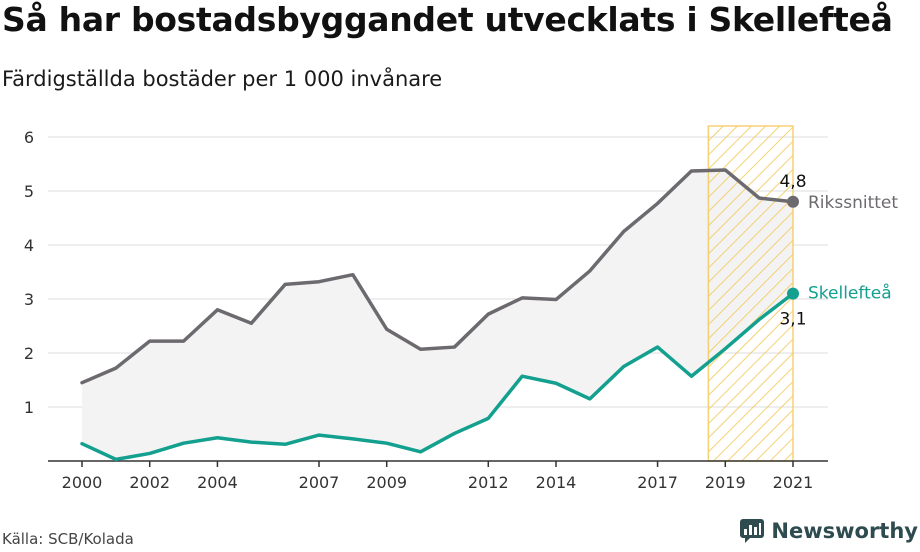  What do you see at coordinates (844, 531) in the screenshot?
I see `brand-name: Newsworthy` at bounding box center [844, 531].